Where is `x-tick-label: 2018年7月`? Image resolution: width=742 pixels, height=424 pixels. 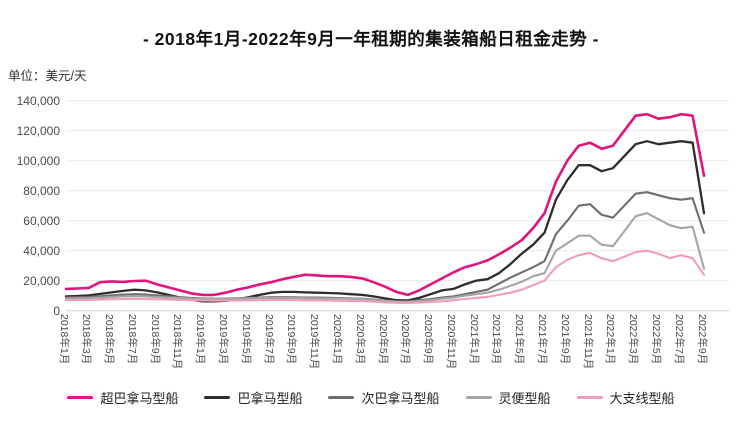
x-tick-label: 2018年7月 is located at coordinates (131, 339).